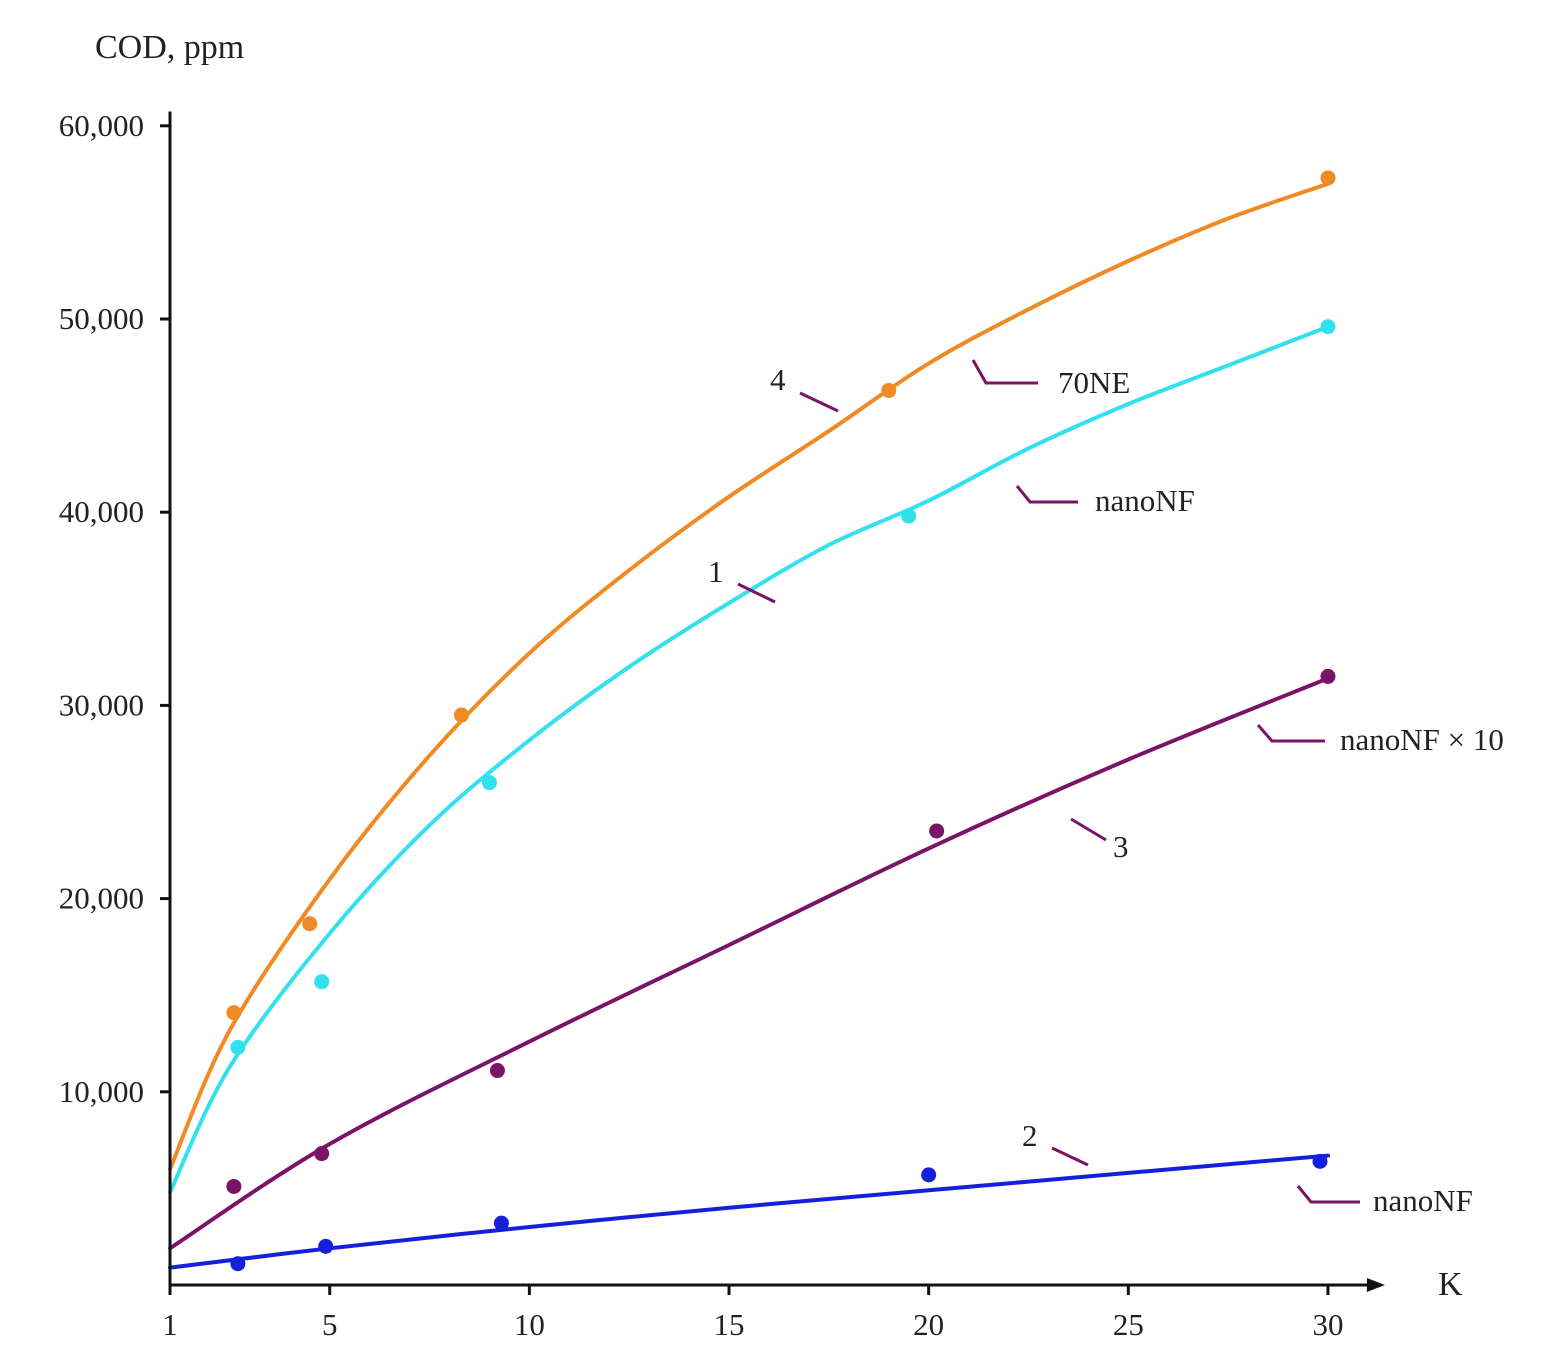 The width and height of the screenshot is (1544, 1364). What do you see at coordinates (330, 1324) in the screenshot?
I see `x-tick-label: 5` at bounding box center [330, 1324].